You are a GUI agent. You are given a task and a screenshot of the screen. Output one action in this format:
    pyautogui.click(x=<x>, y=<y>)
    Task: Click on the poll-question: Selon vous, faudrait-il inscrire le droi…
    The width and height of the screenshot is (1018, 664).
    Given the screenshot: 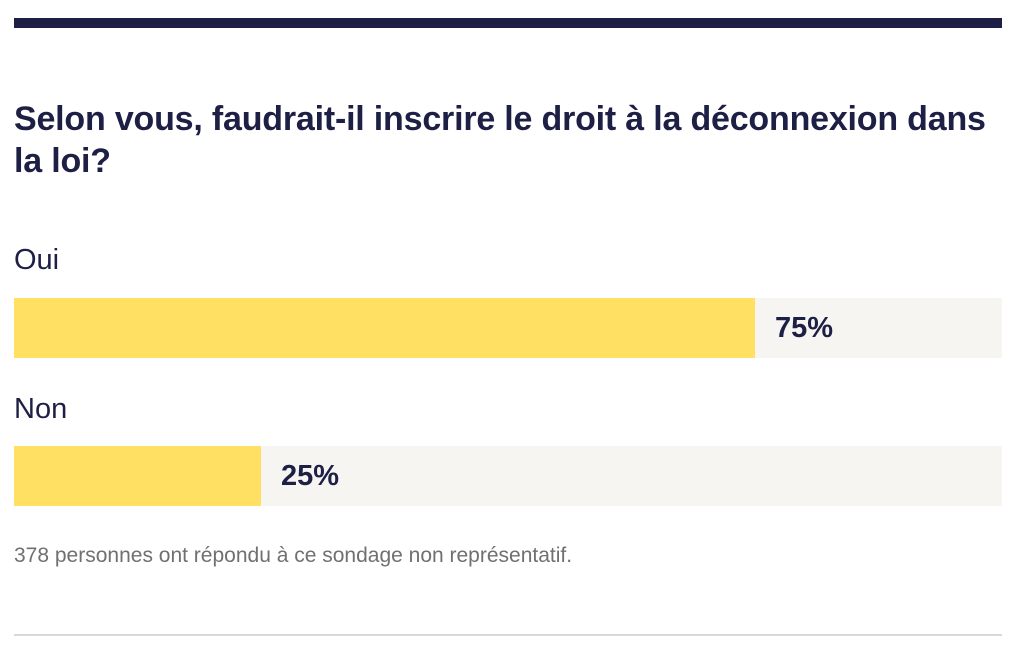 What is the action you would take?
    pyautogui.click(x=500, y=140)
    